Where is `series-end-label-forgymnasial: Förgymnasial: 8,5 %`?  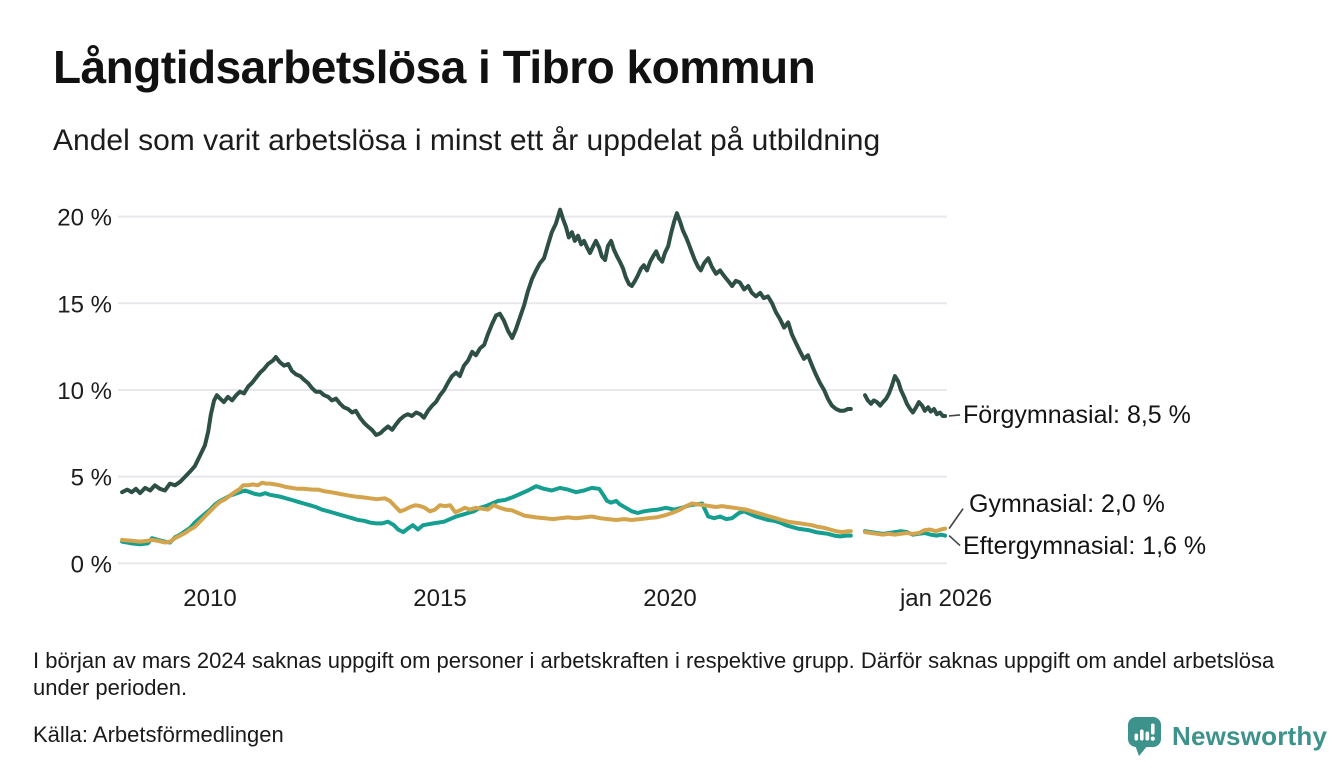 series-end-label-forgymnasial: Förgymnasial: 8,5 % is located at coordinates (1077, 415).